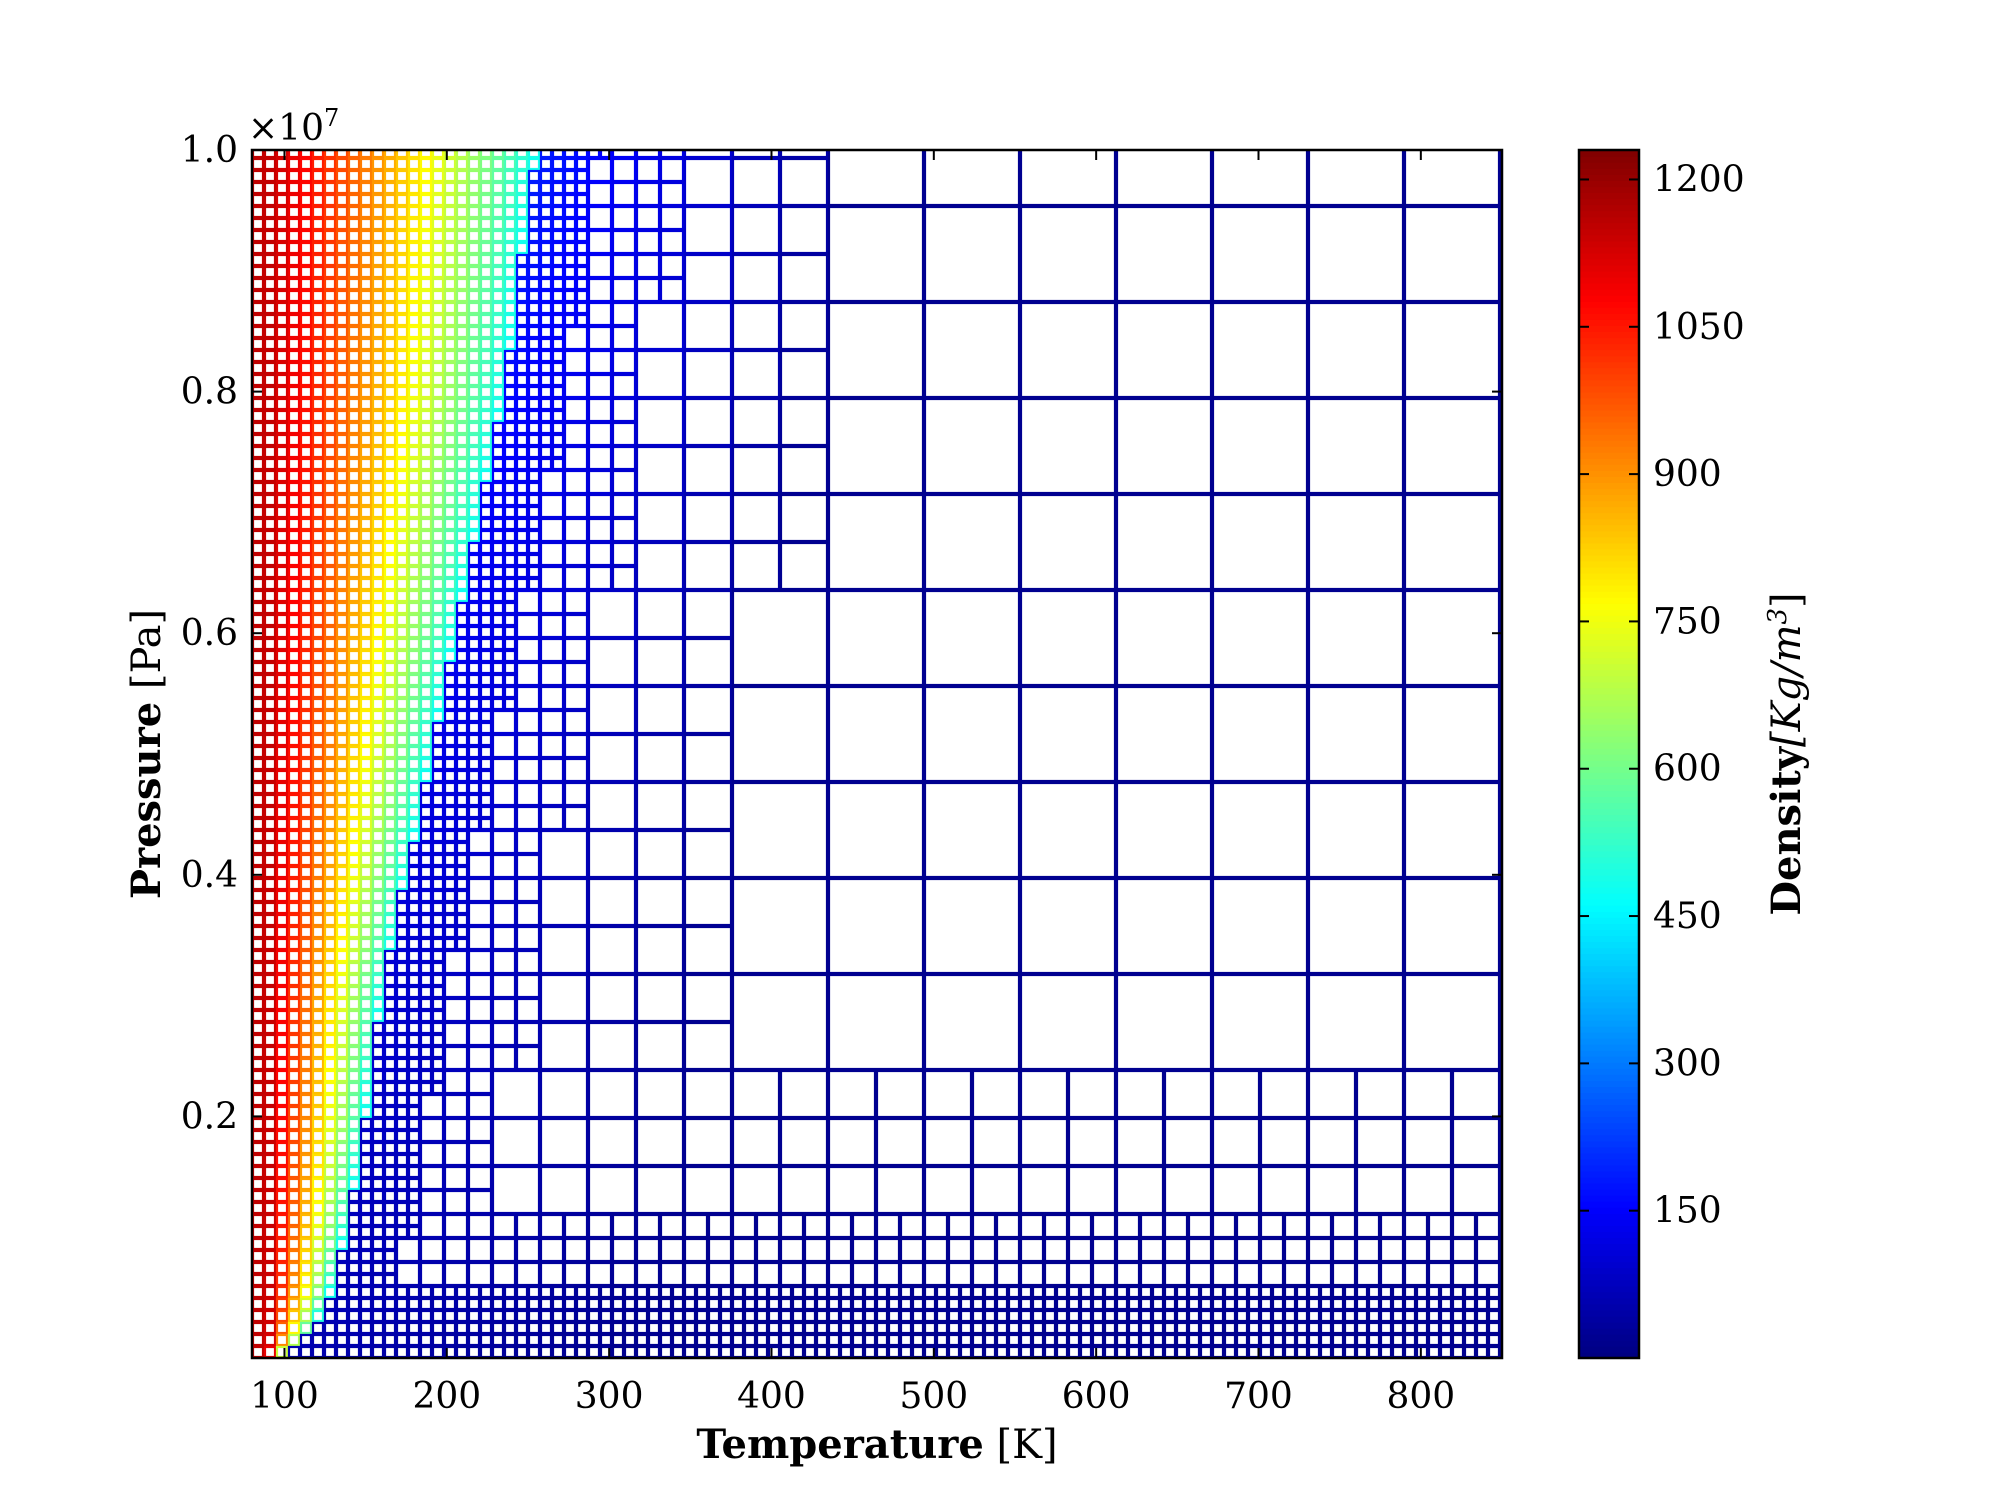  I want to click on colorbar-tick-label: 300, so click(1687, 1063).